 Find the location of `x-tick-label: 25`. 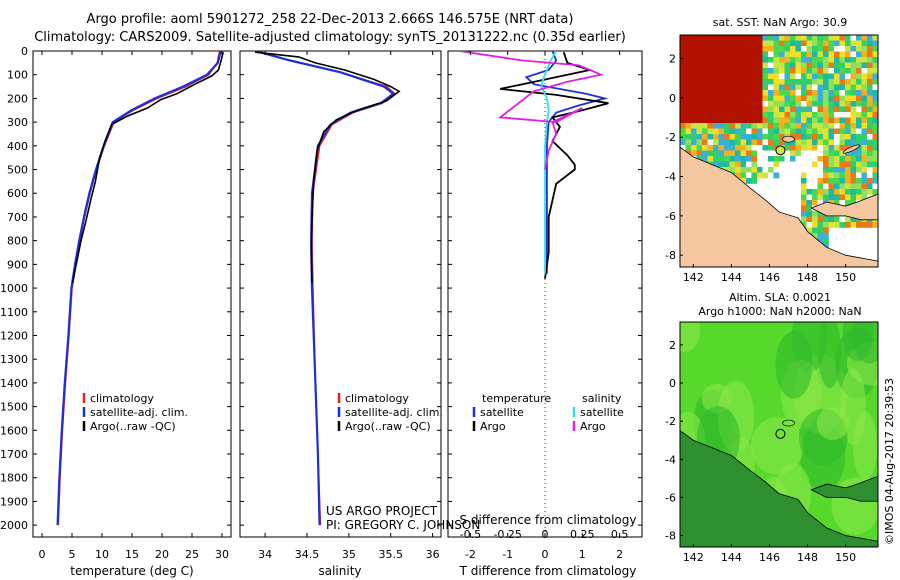

x-tick-label: 25 is located at coordinates (192, 554).